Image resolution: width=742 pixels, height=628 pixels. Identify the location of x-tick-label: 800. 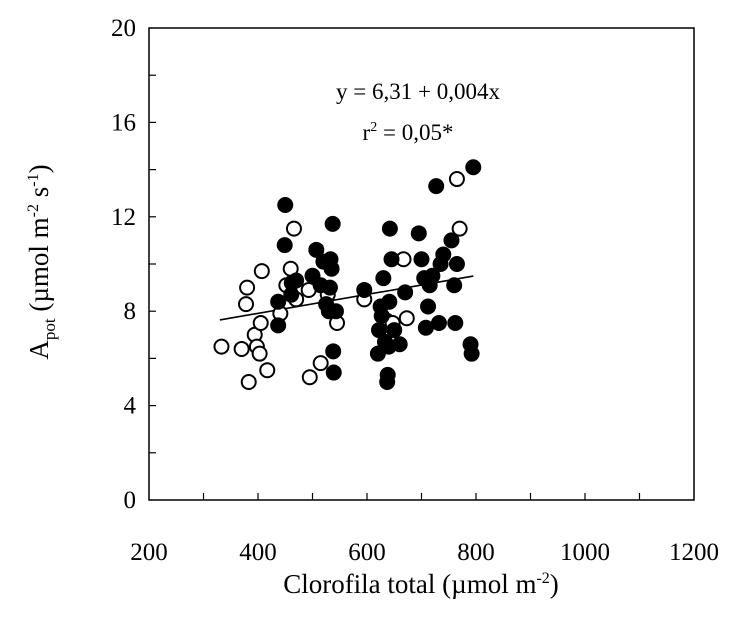
(476, 552).